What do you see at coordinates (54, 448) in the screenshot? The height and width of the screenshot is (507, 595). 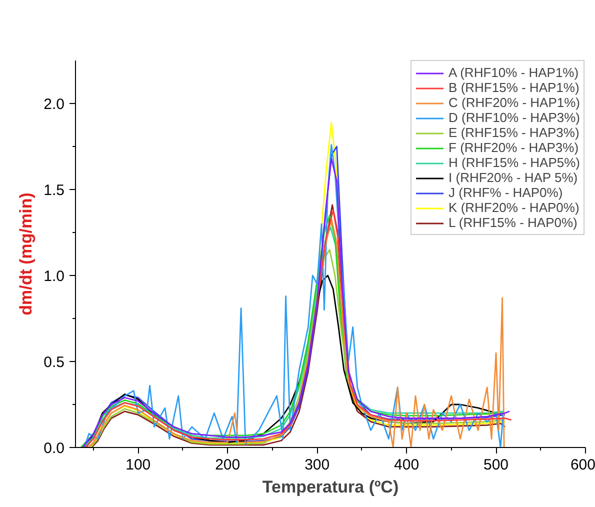 I see `y-tick-label: 0.0` at bounding box center [54, 448].